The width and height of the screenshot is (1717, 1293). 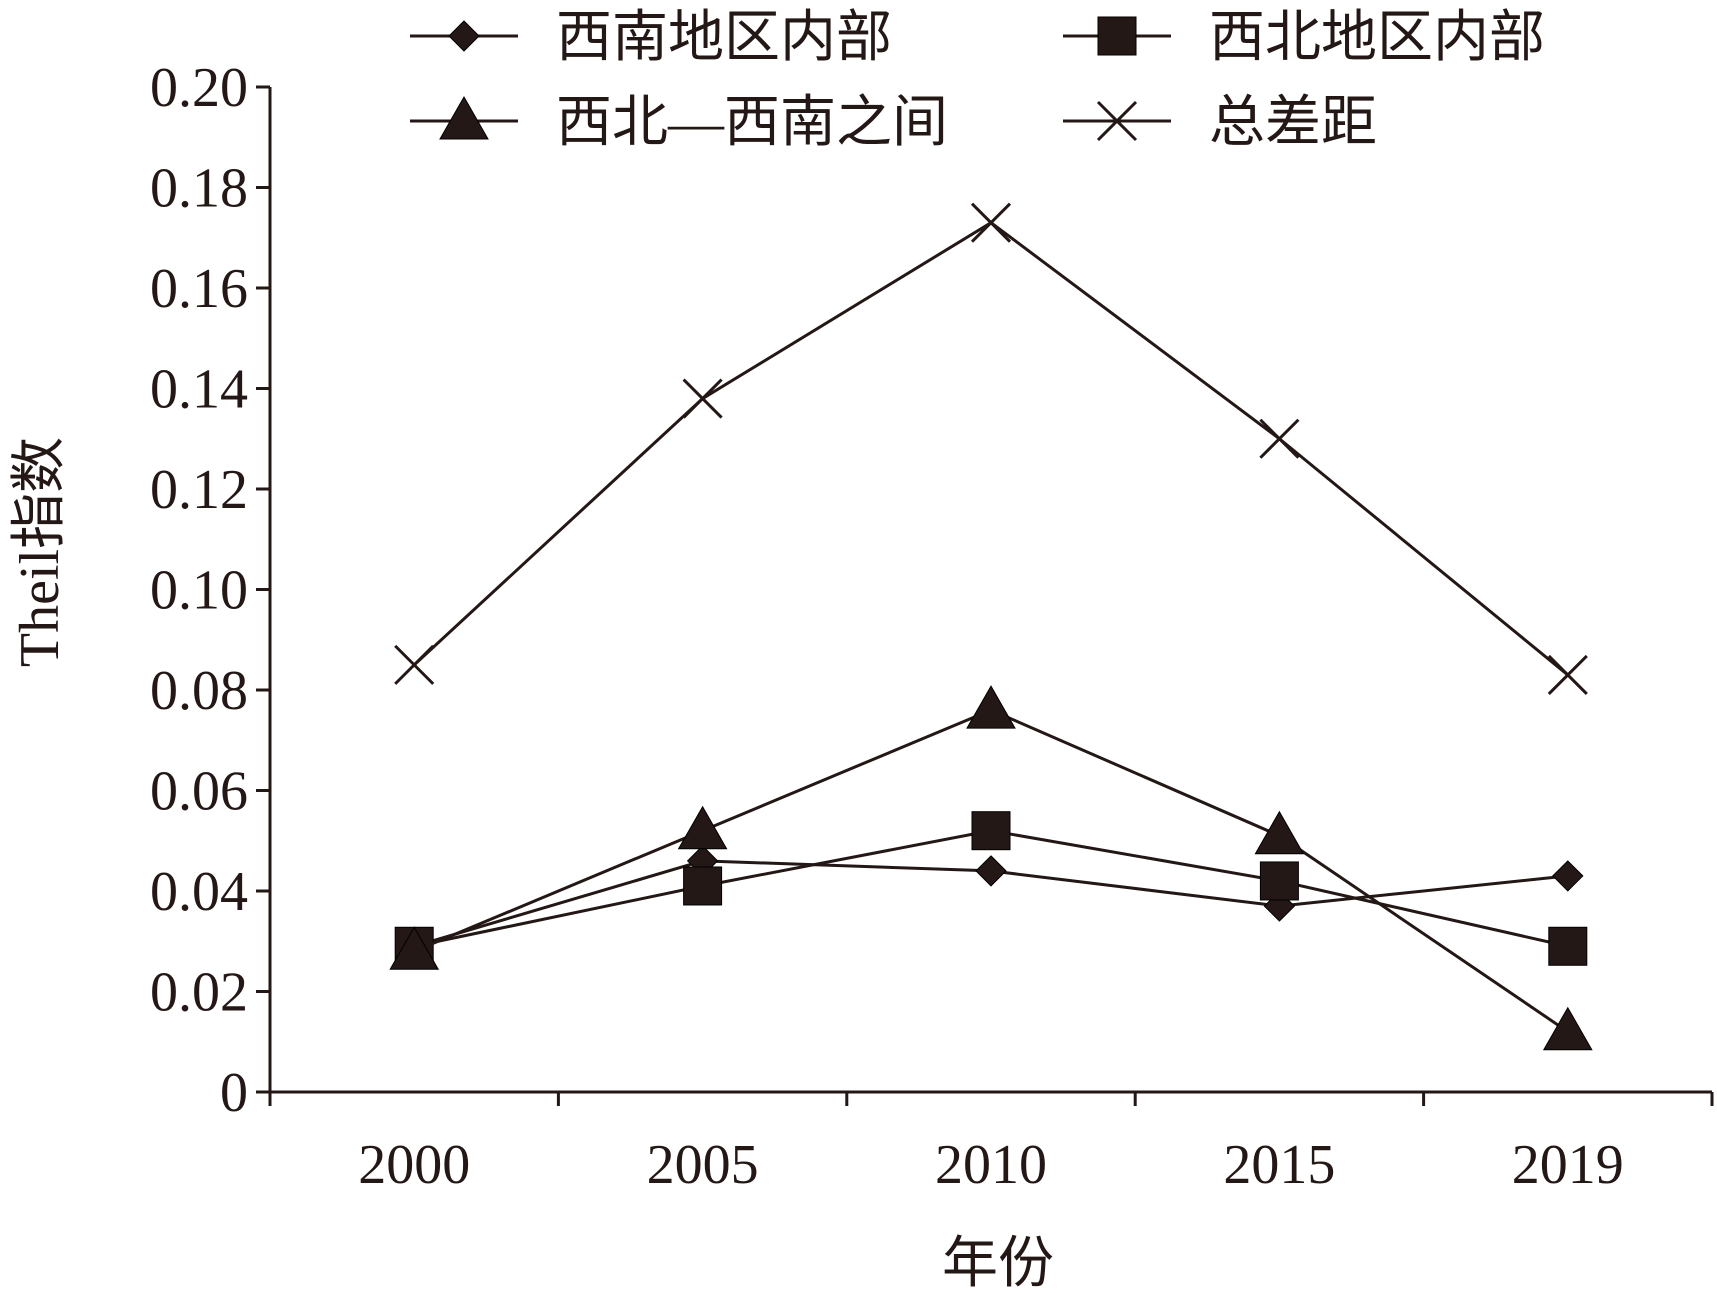 What do you see at coordinates (199, 289) in the screenshot?
I see `y-tick-label: 0.16` at bounding box center [199, 289].